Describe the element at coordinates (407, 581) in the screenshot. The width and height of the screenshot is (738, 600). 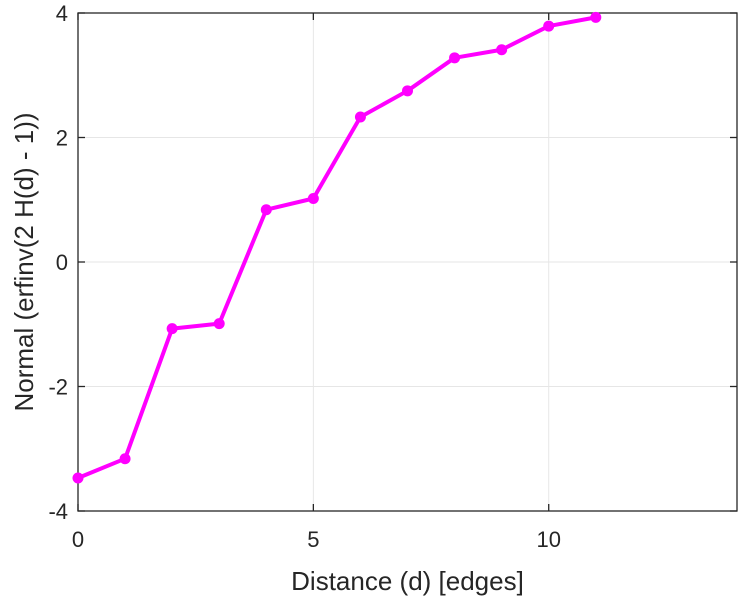
I see `x-axis-label: Distance (d) [edges]` at that location.